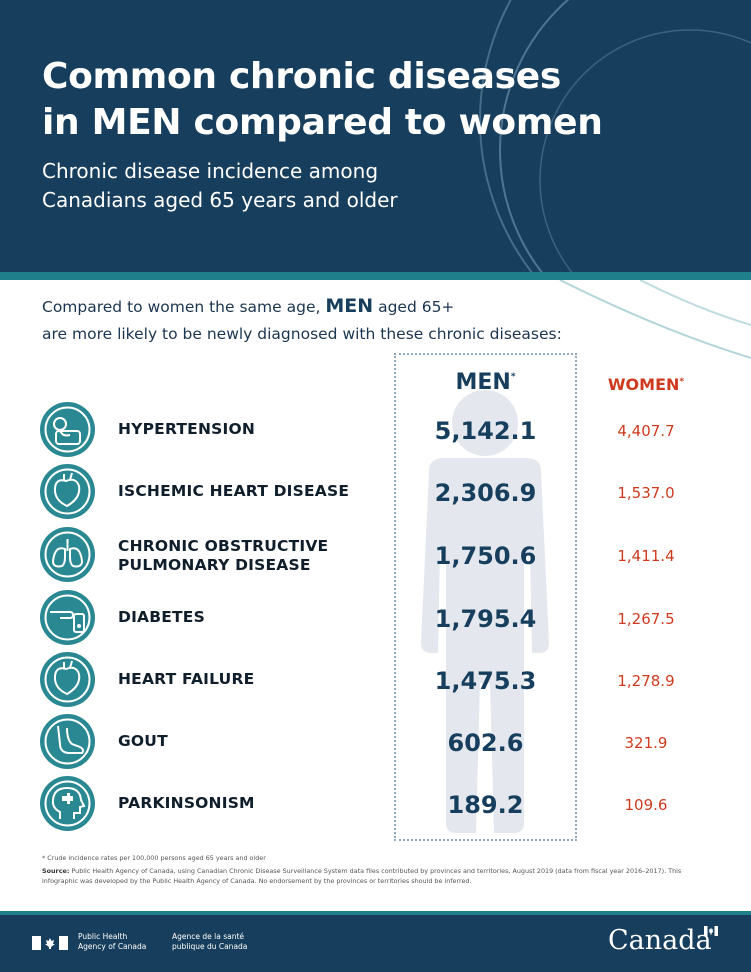 The image size is (751, 972). What do you see at coordinates (210, 171) in the screenshot?
I see `subtitle-line: Chronic disease incidence among` at bounding box center [210, 171].